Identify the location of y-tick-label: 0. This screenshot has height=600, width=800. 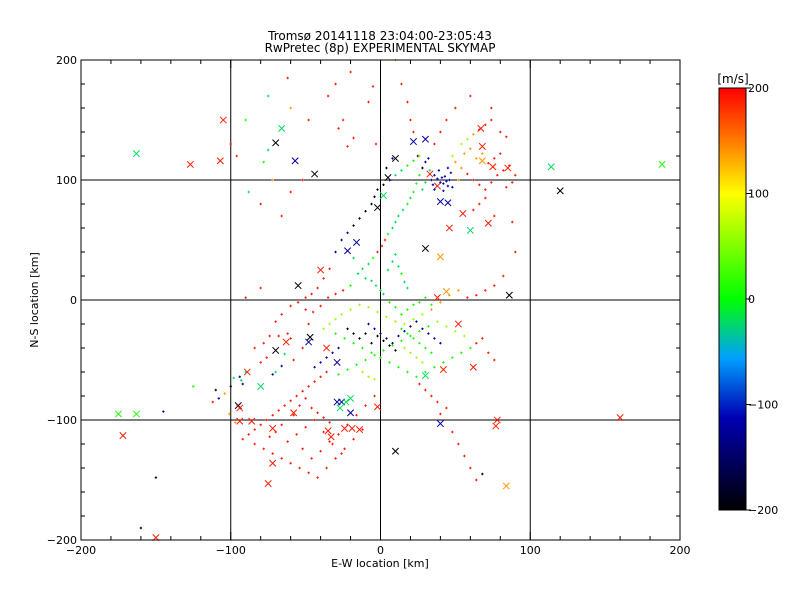
(73, 300).